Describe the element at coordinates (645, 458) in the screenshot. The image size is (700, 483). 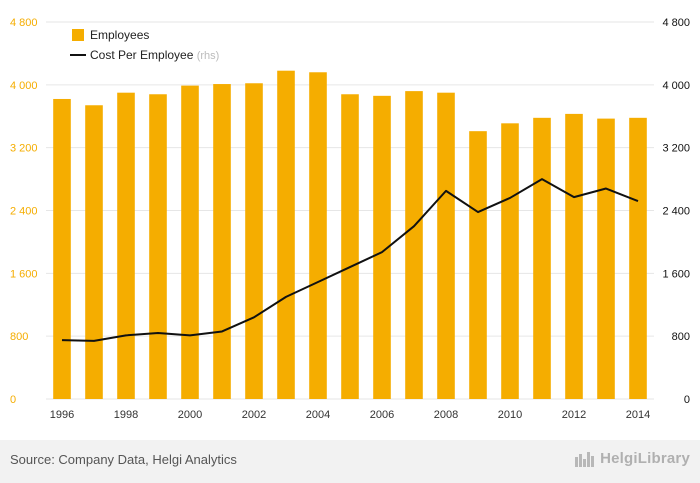
I see `brand-name: HelgiLibrary` at that location.